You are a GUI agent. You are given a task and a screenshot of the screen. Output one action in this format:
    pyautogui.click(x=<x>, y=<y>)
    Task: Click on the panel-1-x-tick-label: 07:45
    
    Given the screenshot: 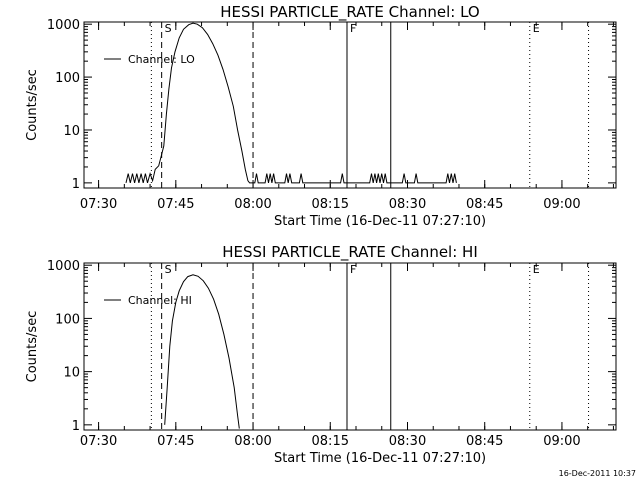 What is the action you would take?
    pyautogui.click(x=175, y=204)
    